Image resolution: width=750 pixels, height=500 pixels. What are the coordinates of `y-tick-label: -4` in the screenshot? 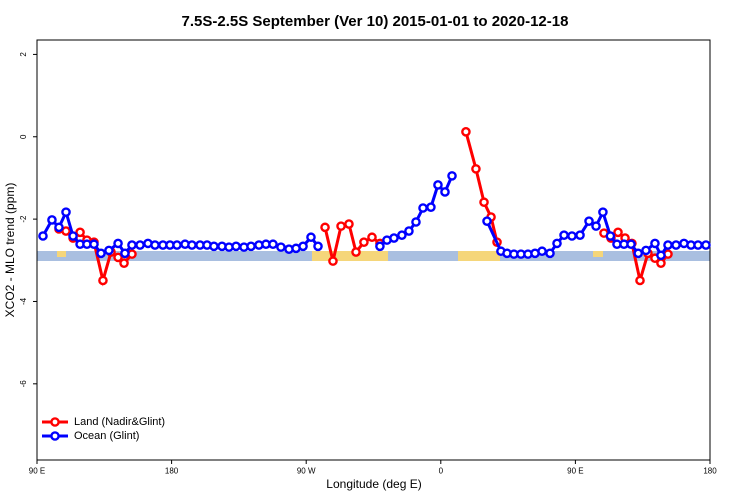 It's located at (23, 301).